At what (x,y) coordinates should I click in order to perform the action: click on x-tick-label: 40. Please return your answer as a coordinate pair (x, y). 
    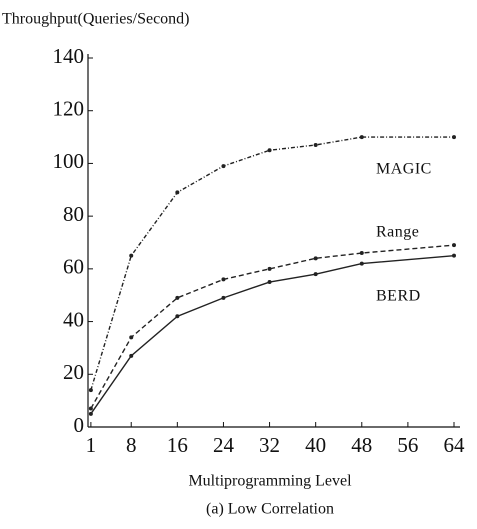
    Looking at the image, I should click on (315, 445).